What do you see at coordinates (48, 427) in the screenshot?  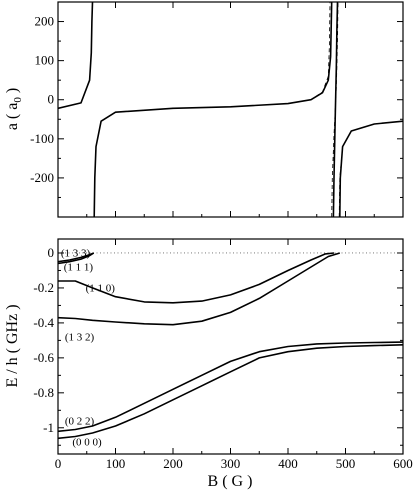 I see `bottom-y-tick-label: -1` at bounding box center [48, 427].